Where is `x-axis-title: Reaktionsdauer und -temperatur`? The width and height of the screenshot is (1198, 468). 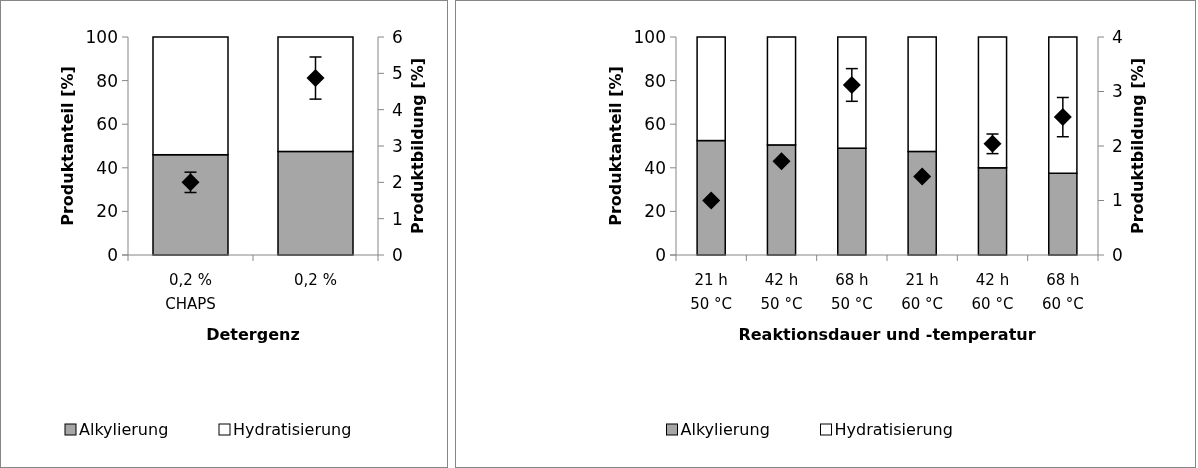
x-axis-title: Reaktionsdauer und -temperatur is located at coordinates (887, 334).